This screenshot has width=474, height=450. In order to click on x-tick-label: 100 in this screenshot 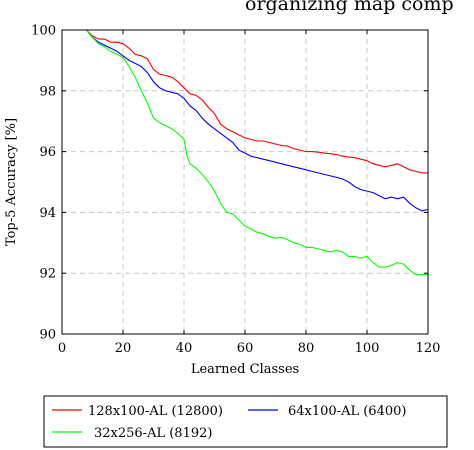, I will do `click(367, 348)`.